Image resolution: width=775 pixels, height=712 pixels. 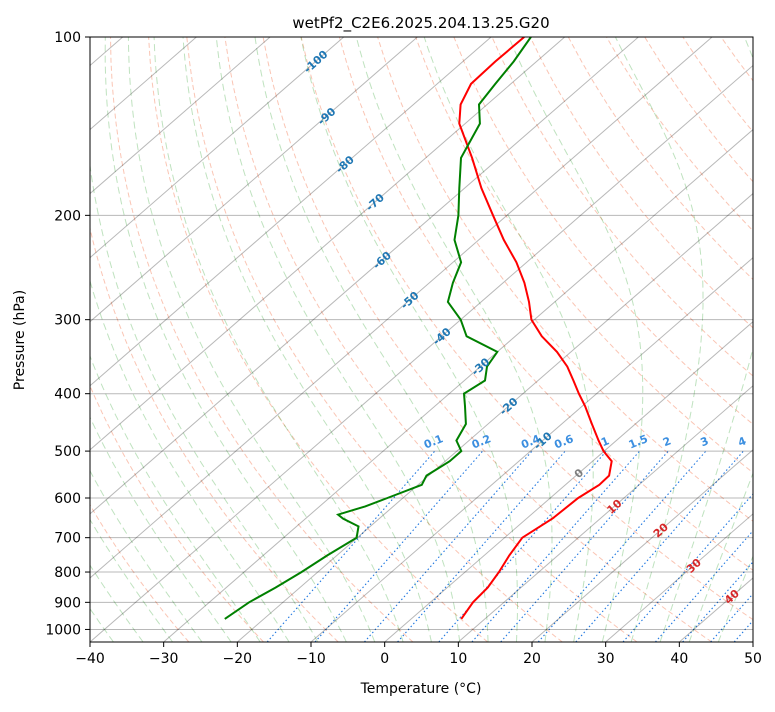 I want to click on y-tick-label: 1000, so click(x=63, y=630).